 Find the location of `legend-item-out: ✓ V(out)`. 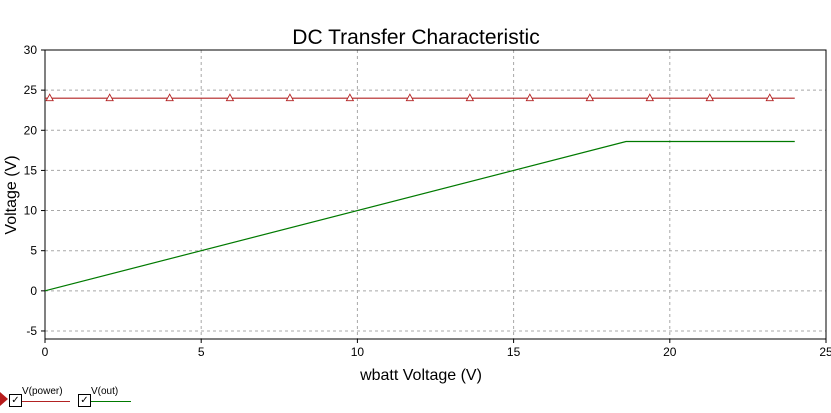

legend-item-out: ✓ V(out) is located at coordinates (108, 397).